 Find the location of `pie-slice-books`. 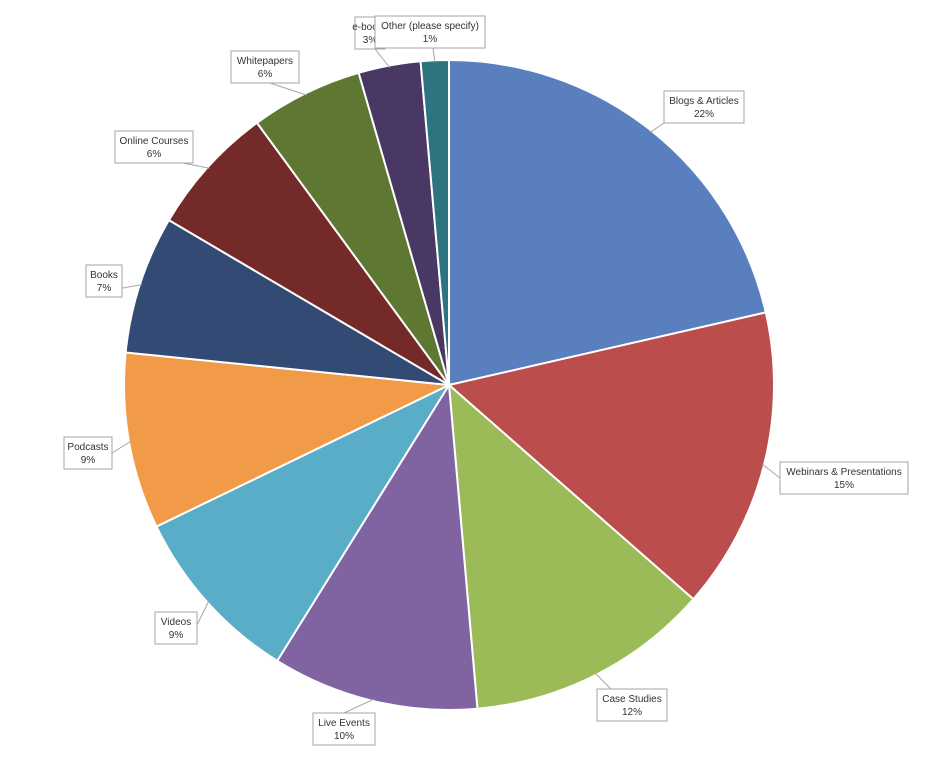

pie-slice-books is located at coordinates (287, 302).